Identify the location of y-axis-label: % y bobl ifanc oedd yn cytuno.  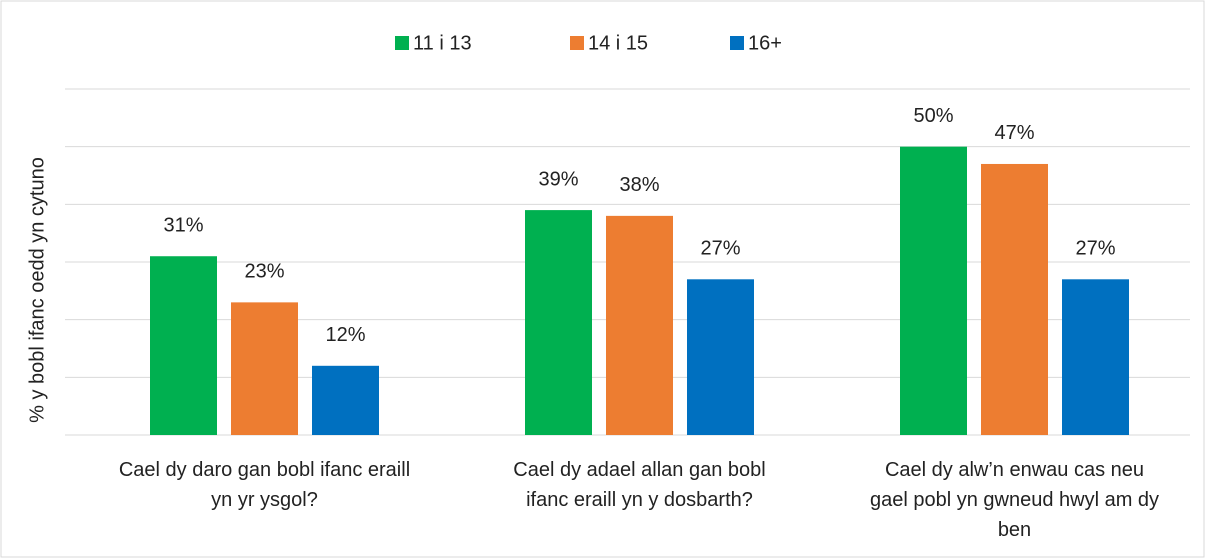
(37, 290).